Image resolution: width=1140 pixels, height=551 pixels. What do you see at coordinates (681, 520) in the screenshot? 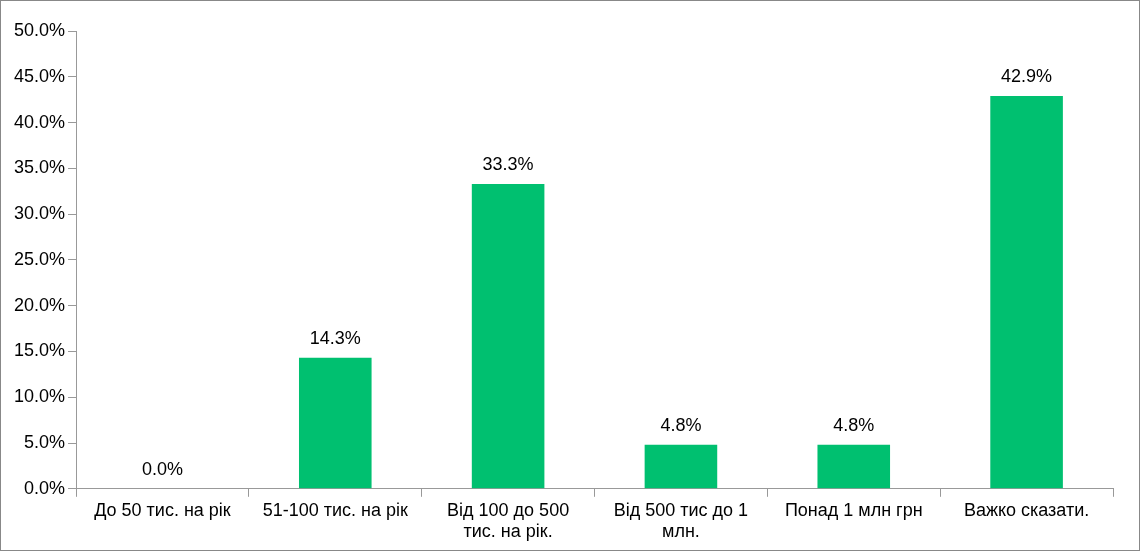
I see `x-tick-label: Від 500 тис до 1 млн.` at bounding box center [681, 520].